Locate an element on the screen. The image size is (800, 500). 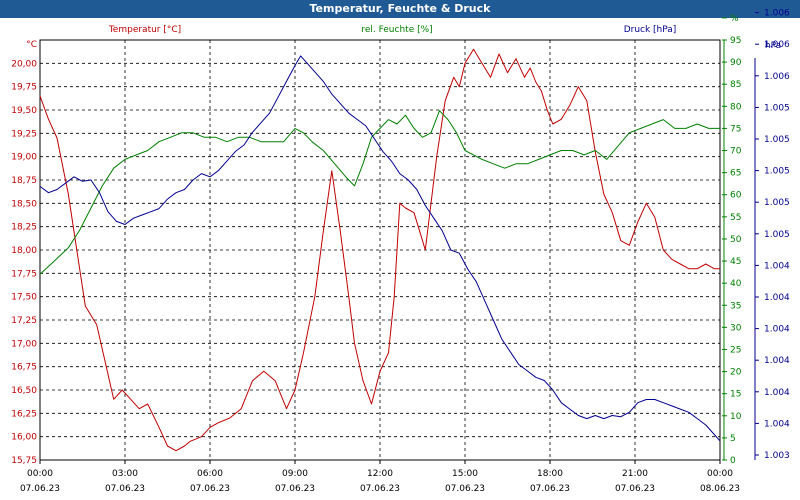
humidity-tick-label: 10 is located at coordinates (736, 417).